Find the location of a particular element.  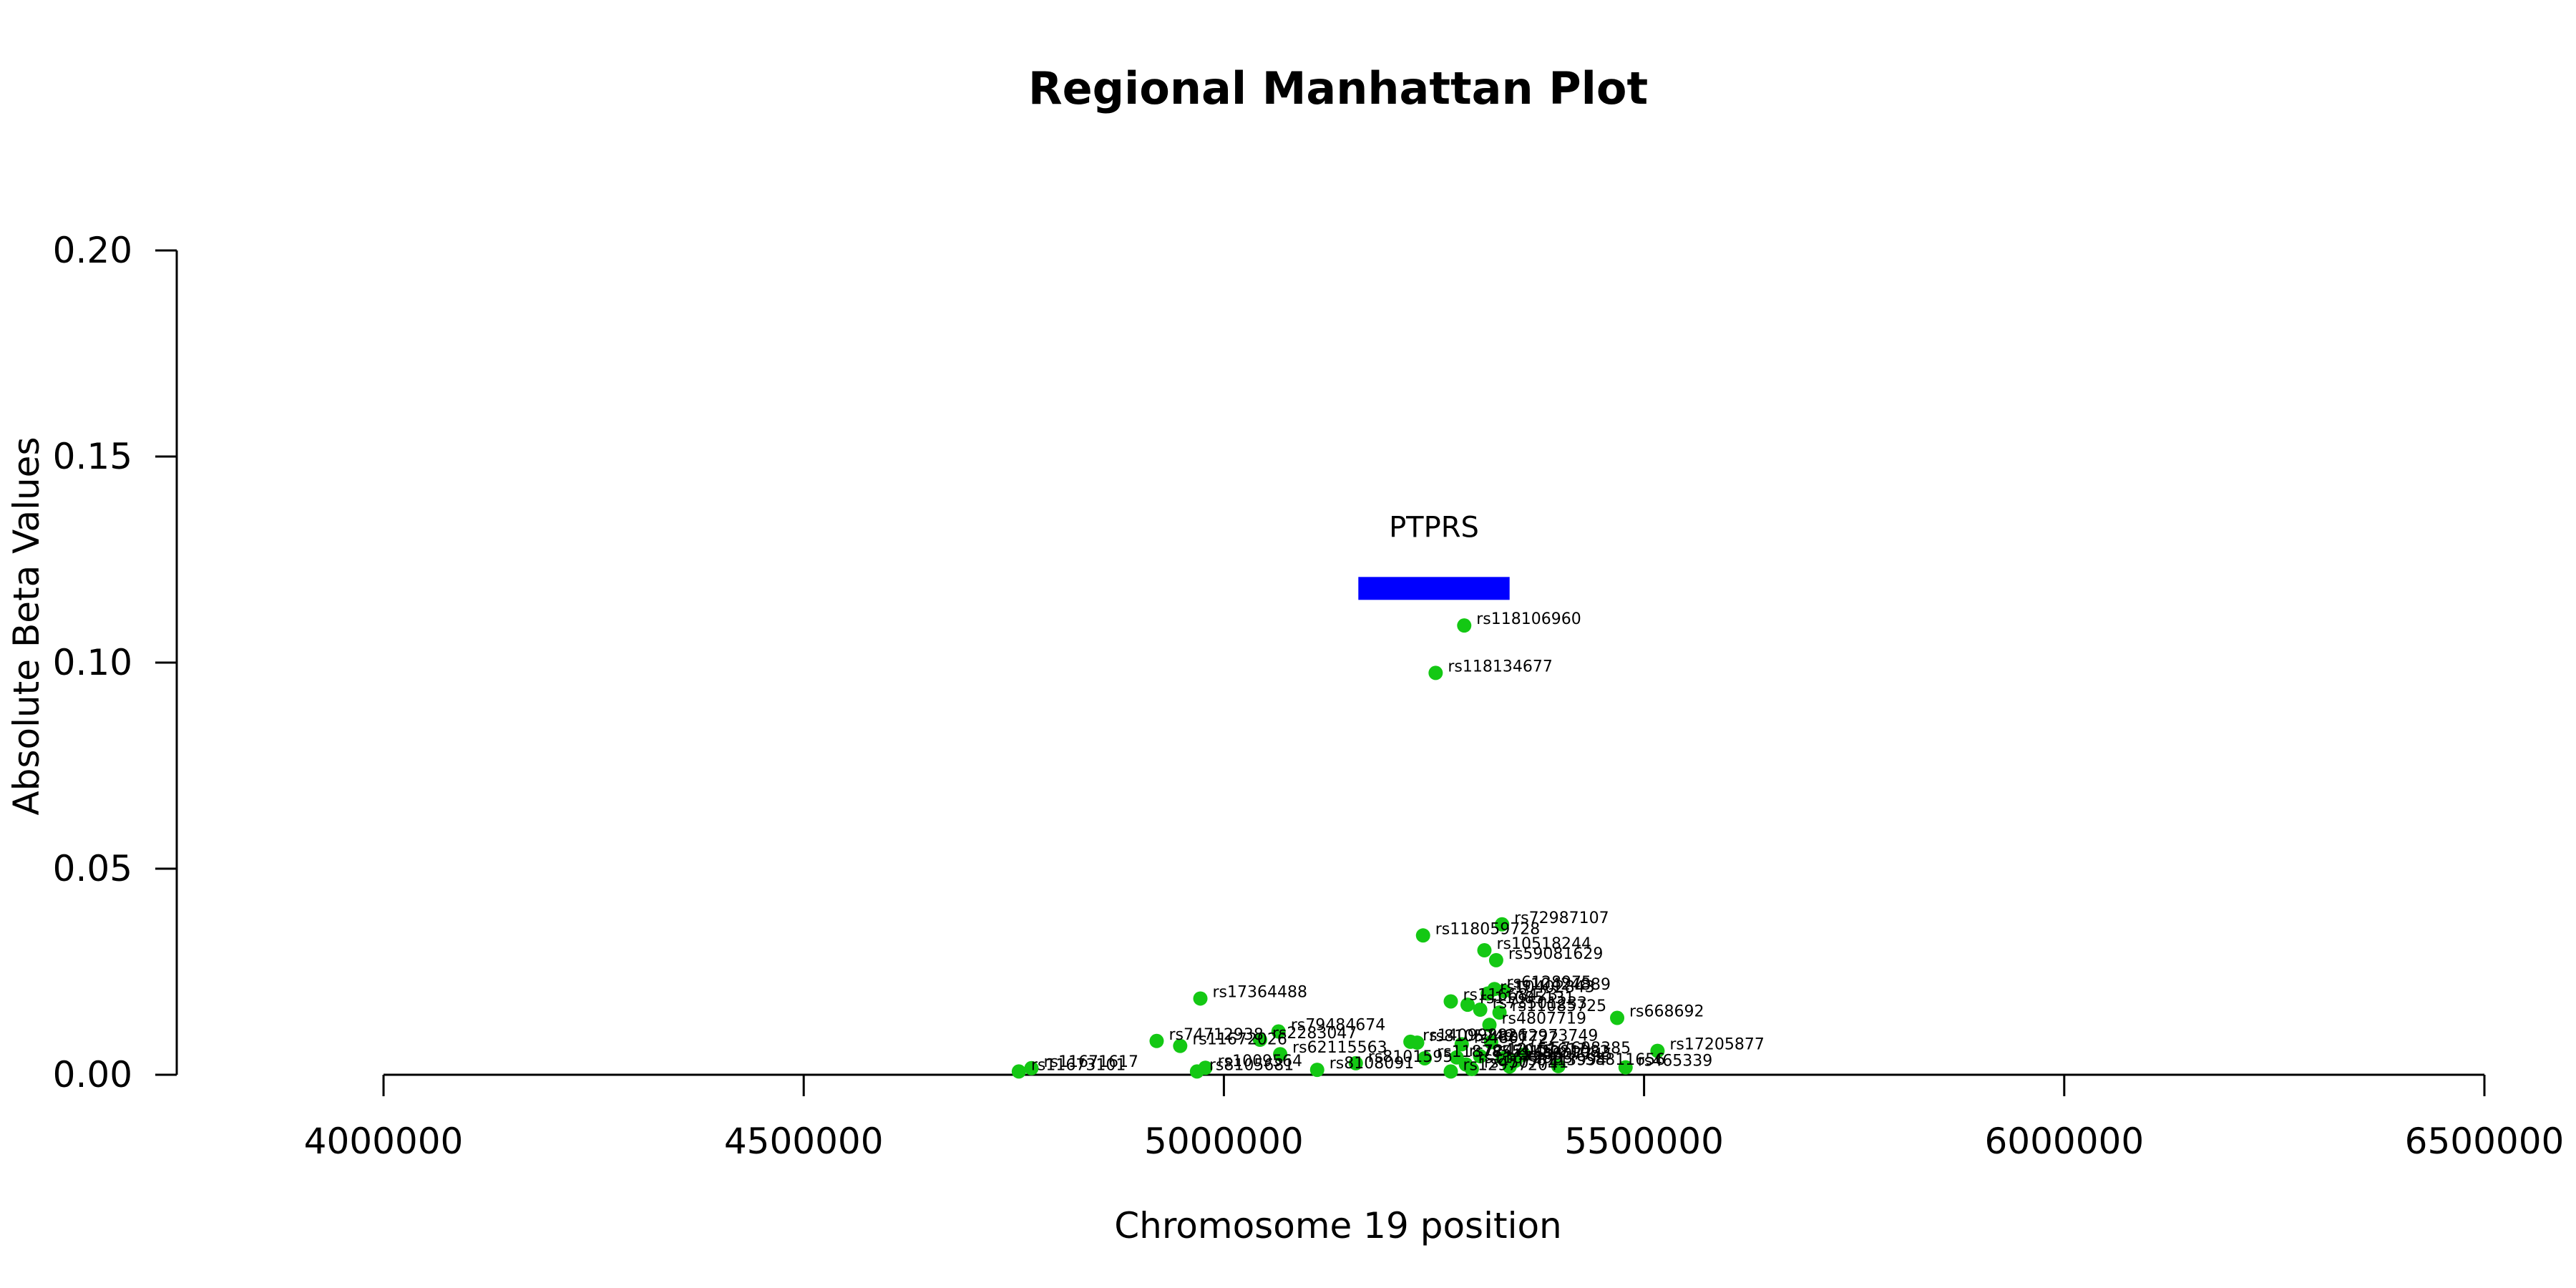

snp-label: rs1009564 is located at coordinates (1260, 1061).